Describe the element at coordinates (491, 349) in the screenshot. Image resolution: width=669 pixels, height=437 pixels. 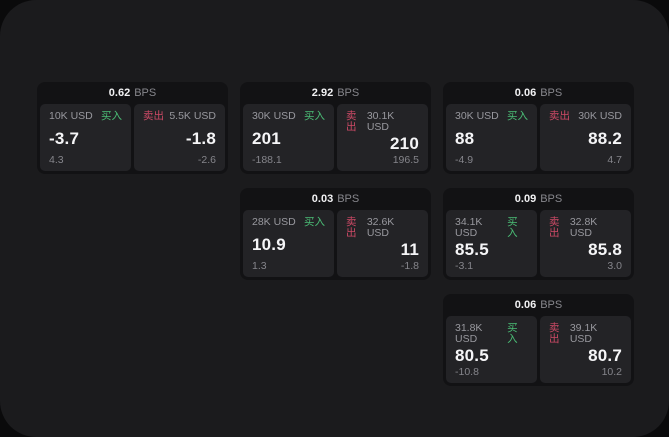
I see `buy-tile: 31.8K USD 买入 80.5 -10.8` at that location.